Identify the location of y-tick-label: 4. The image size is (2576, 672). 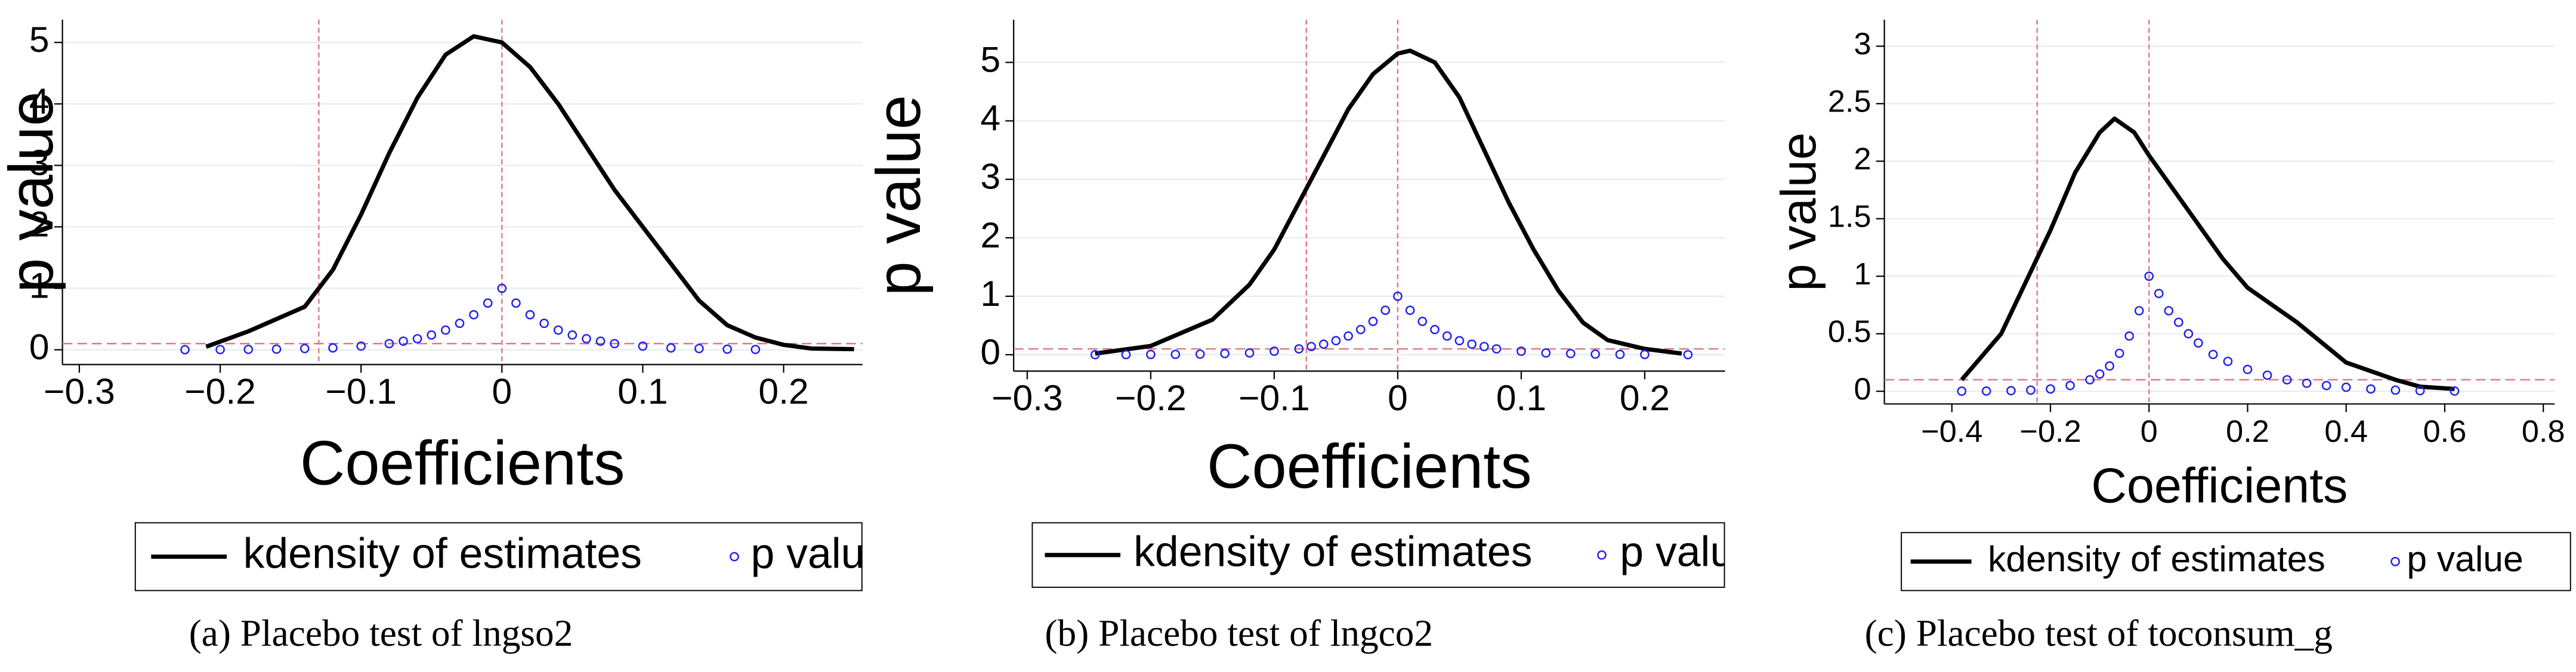
(990, 118).